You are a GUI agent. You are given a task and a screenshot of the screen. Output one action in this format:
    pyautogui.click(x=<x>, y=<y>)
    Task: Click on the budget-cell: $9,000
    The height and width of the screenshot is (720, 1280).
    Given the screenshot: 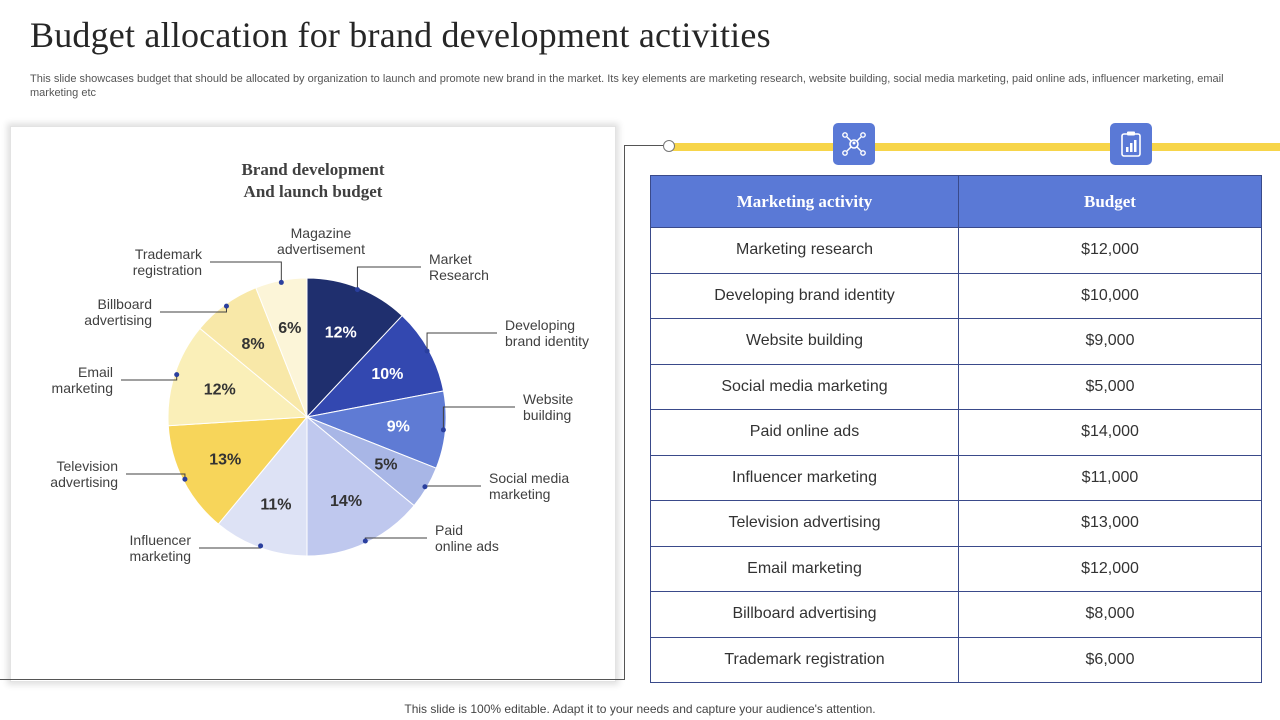 What is the action you would take?
    pyautogui.click(x=1110, y=341)
    